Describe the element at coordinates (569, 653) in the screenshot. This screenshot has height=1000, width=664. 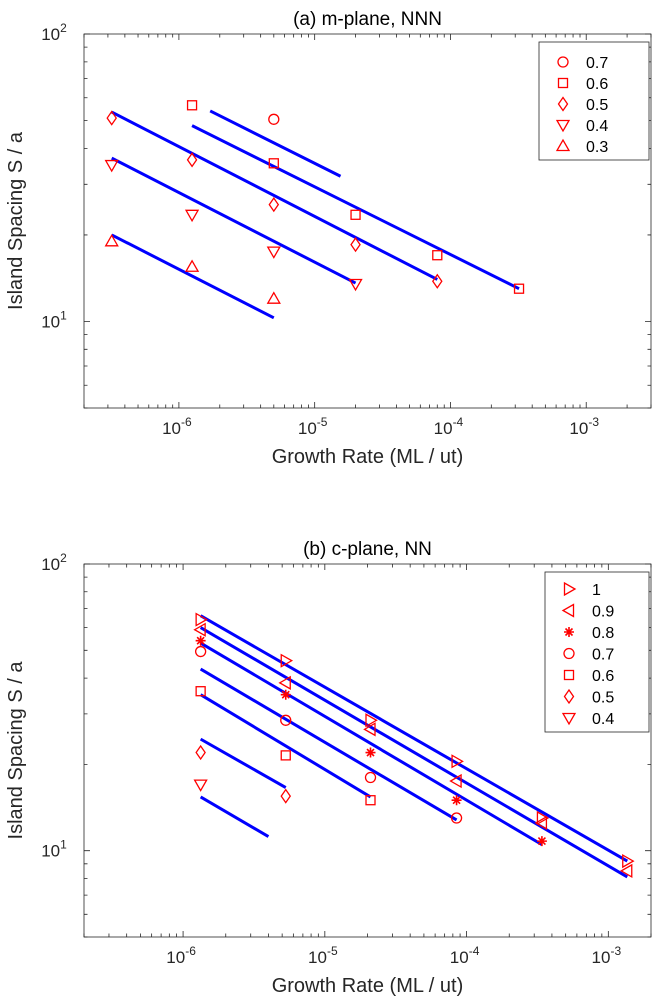
I see `legend-marker-0.7` at that location.